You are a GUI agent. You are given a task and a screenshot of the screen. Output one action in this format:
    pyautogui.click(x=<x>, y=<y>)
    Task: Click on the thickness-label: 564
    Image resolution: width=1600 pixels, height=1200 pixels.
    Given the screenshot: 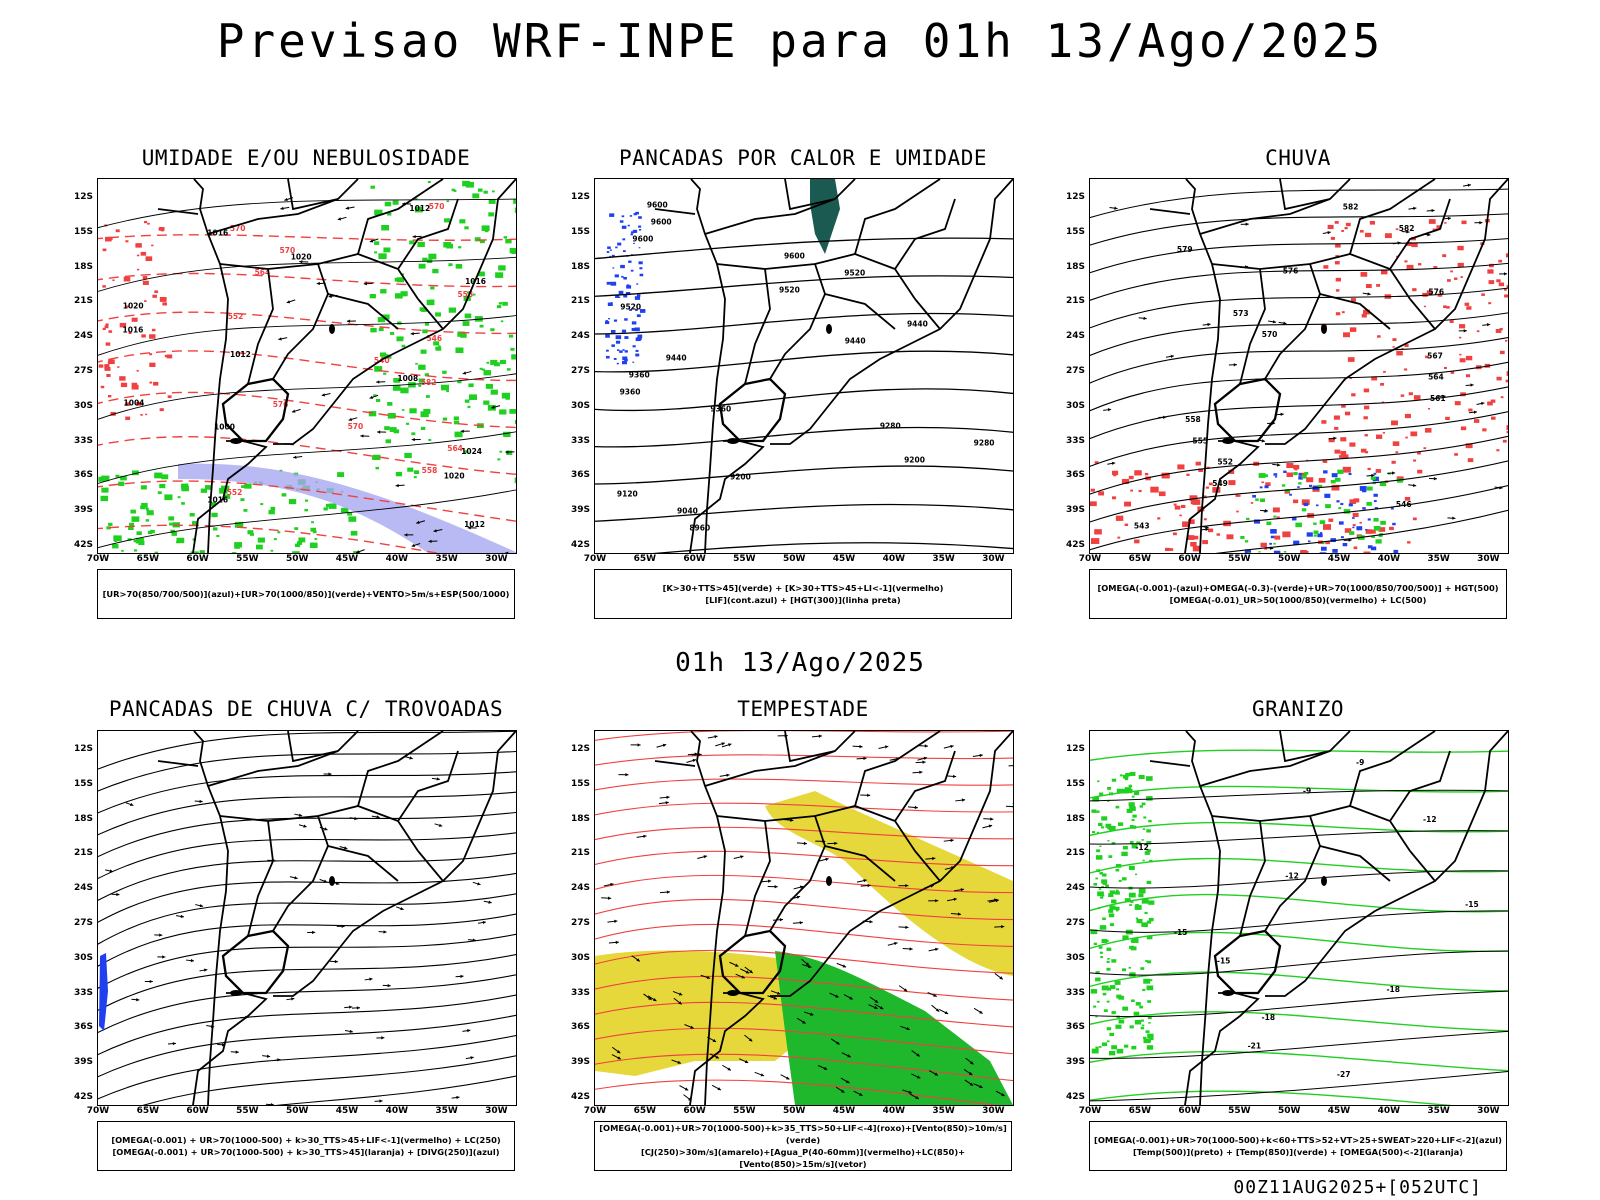 What is the action you would take?
    pyautogui.click(x=263, y=272)
    